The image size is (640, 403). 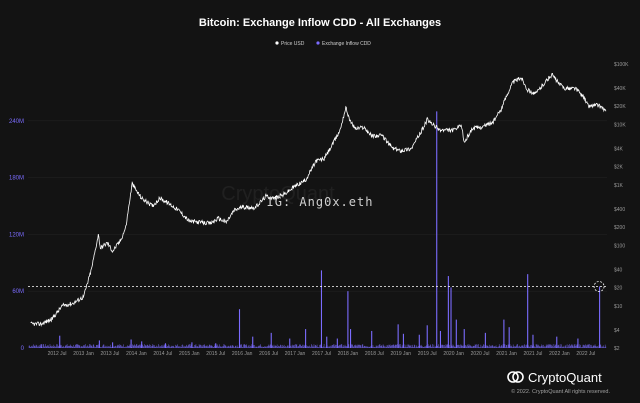 I want to click on x-tick-label: 2016 Jul, so click(x=268, y=354).